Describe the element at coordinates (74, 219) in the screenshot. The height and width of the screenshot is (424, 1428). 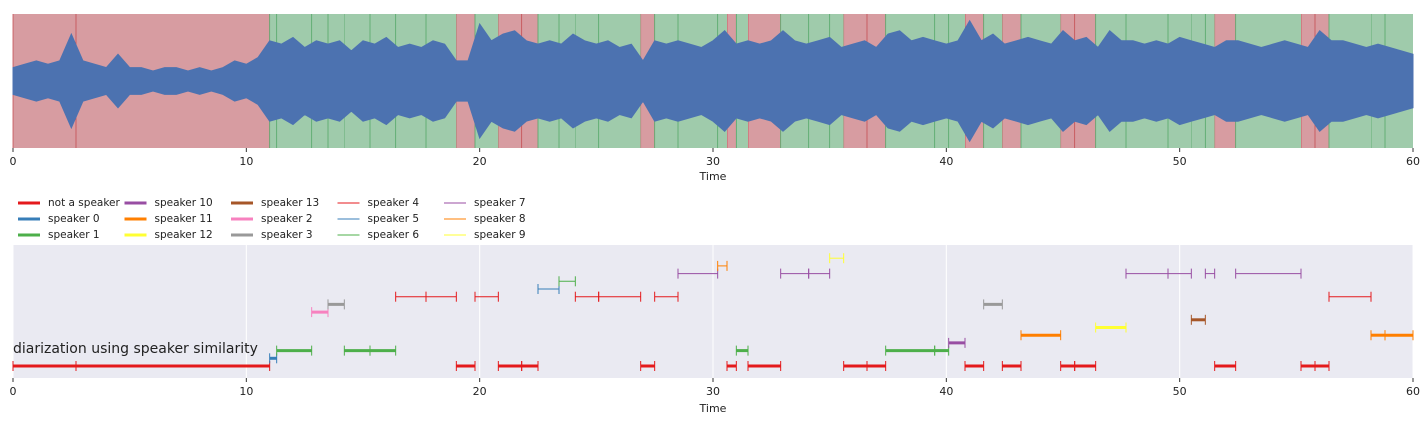
I see `legend-label: speaker 0` at that location.